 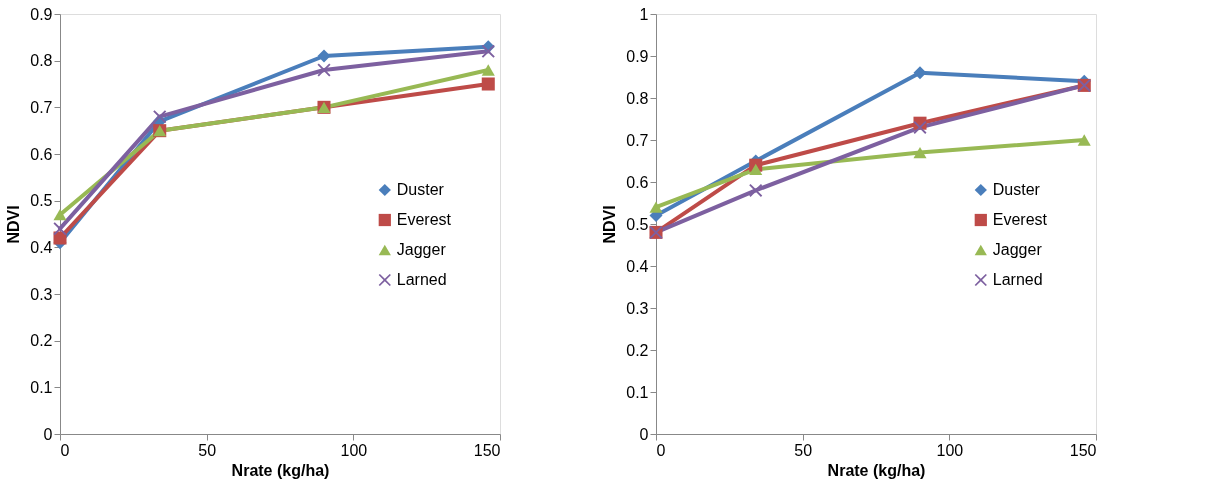 I want to click on y-tick-label: 1, so click(x=644, y=14).